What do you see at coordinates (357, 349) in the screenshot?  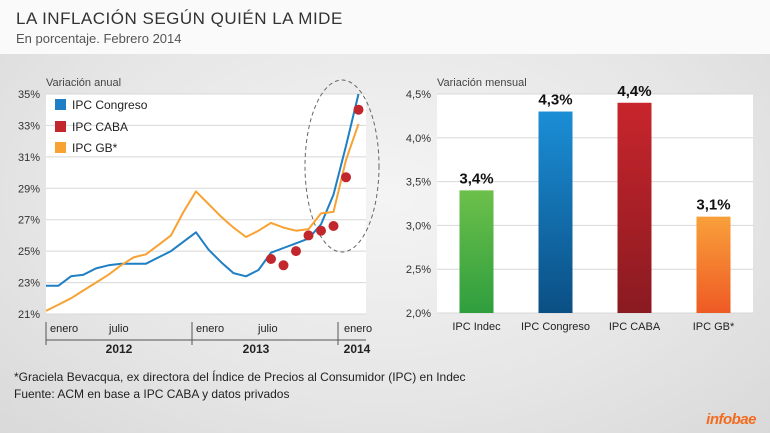 I see `year-label: 2014` at bounding box center [357, 349].